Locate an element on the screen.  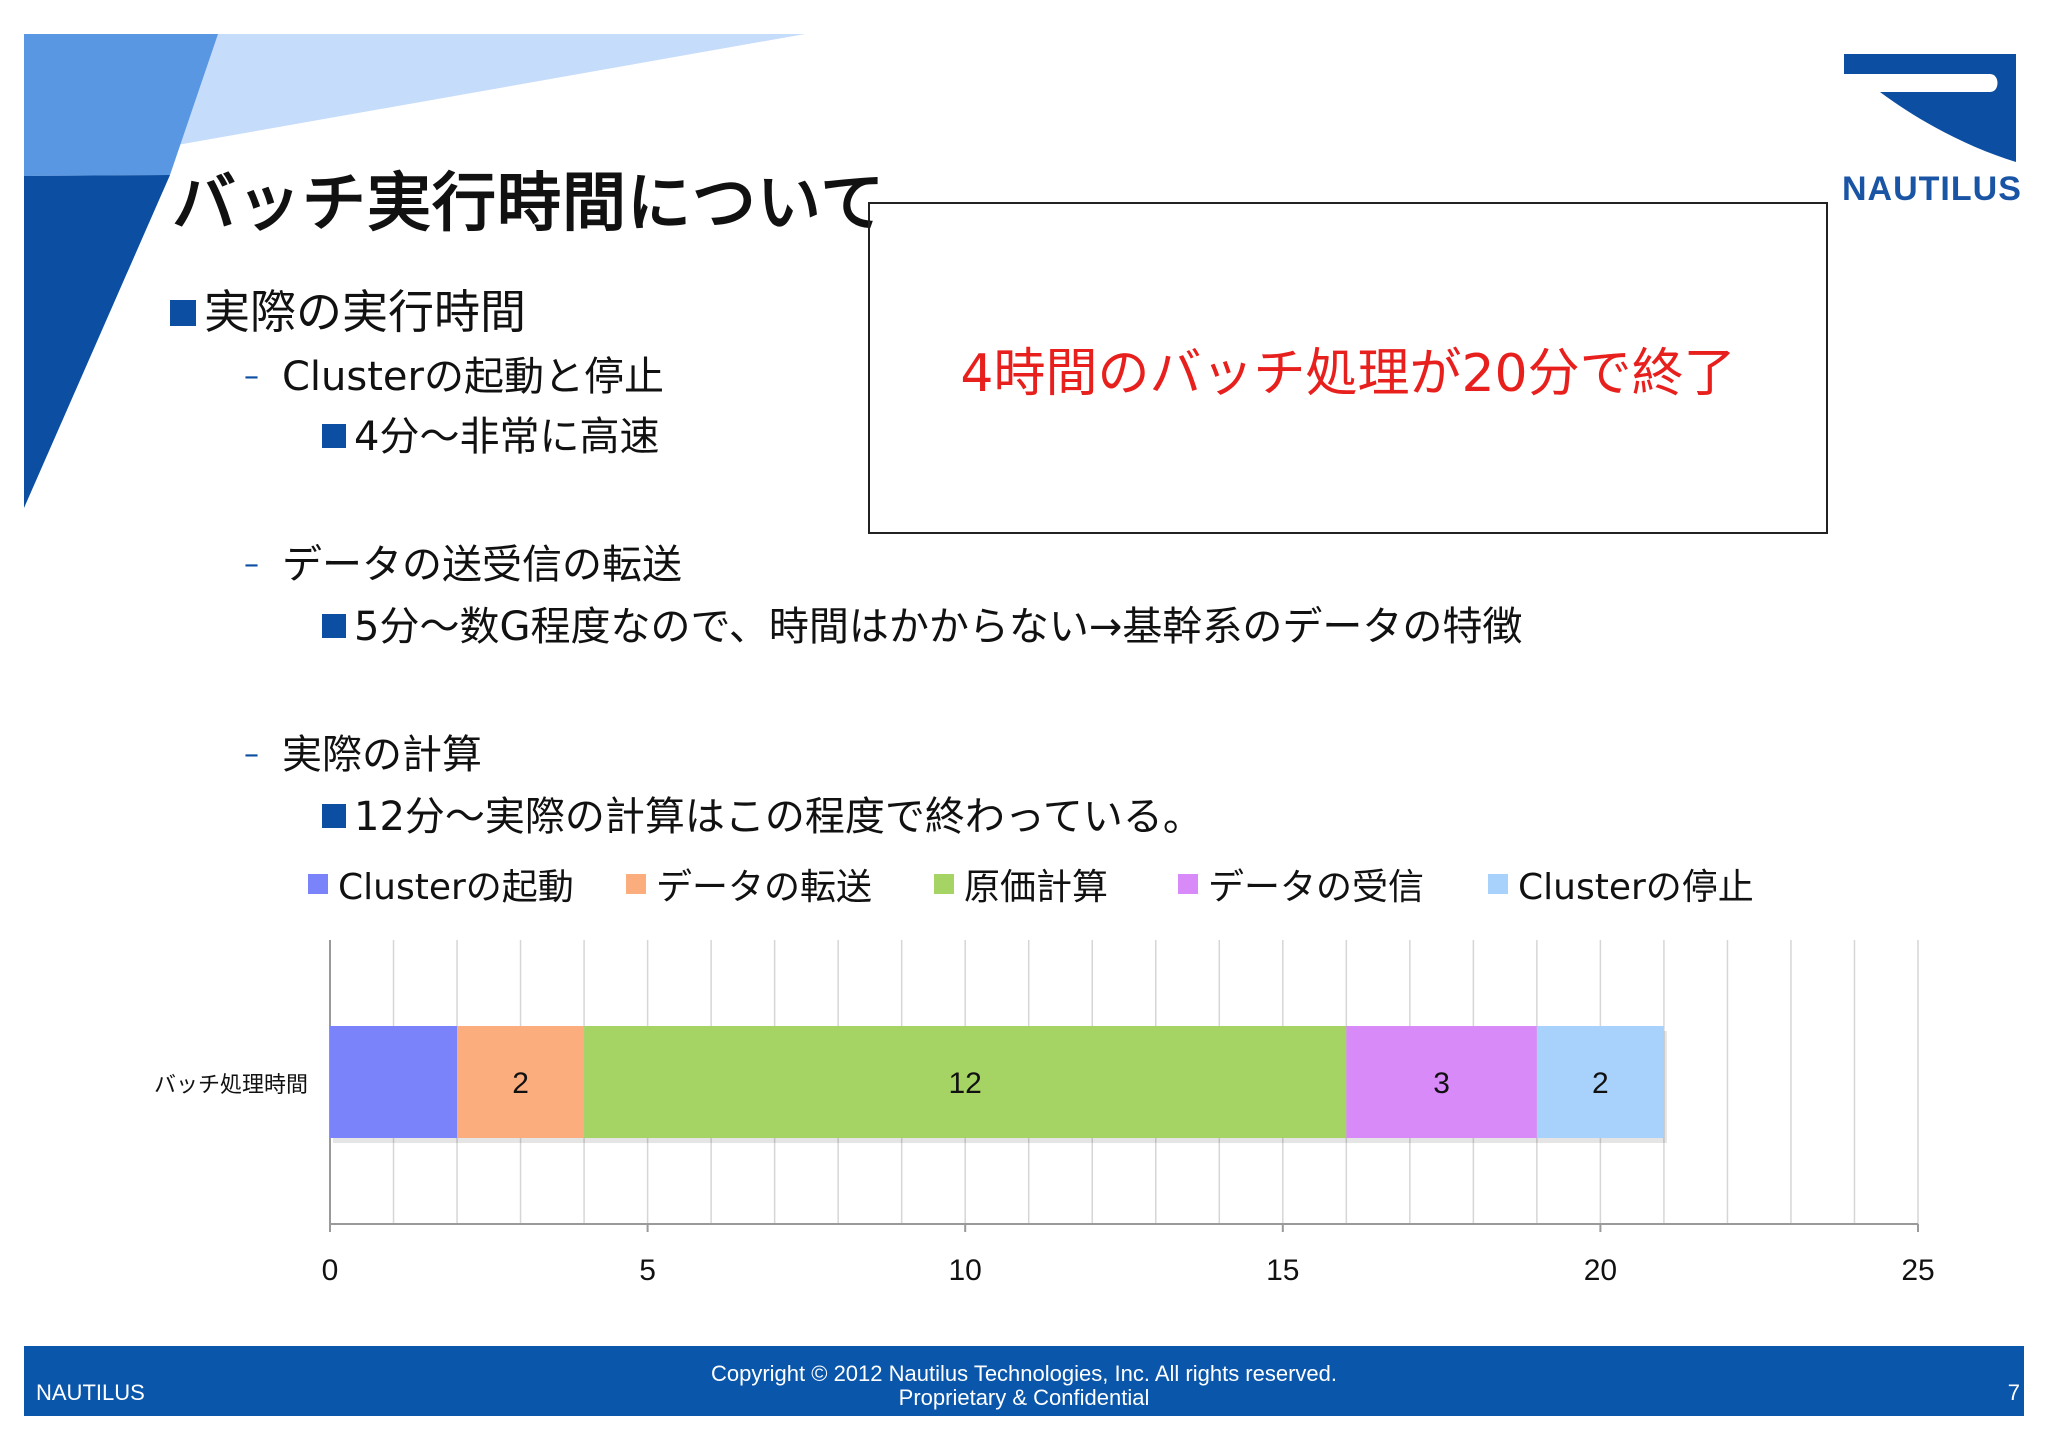
x-tick-label: 20 is located at coordinates (1600, 1270).